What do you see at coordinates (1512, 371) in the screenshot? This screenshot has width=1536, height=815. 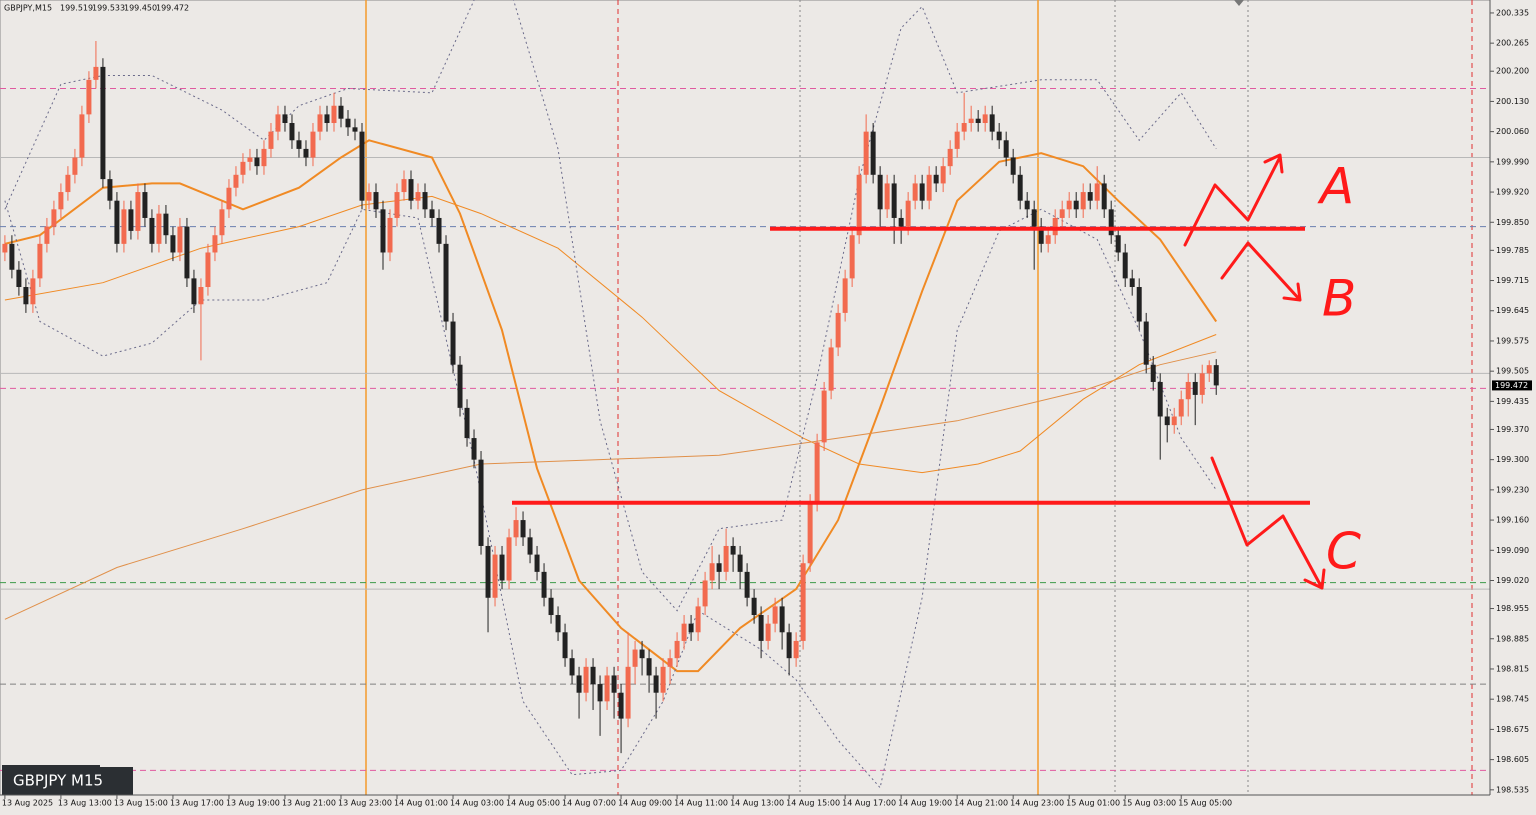 I see `y-tick-label: 199.505` at bounding box center [1512, 371].